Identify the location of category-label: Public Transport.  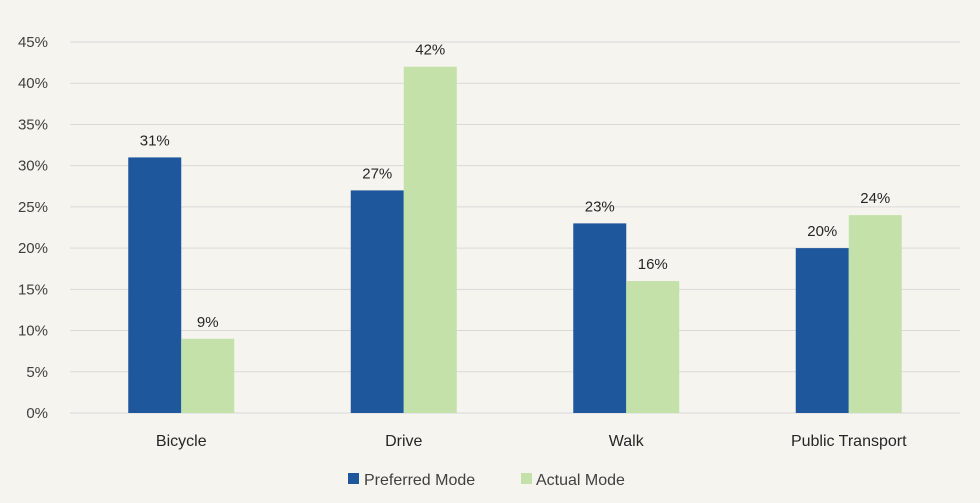
(849, 441).